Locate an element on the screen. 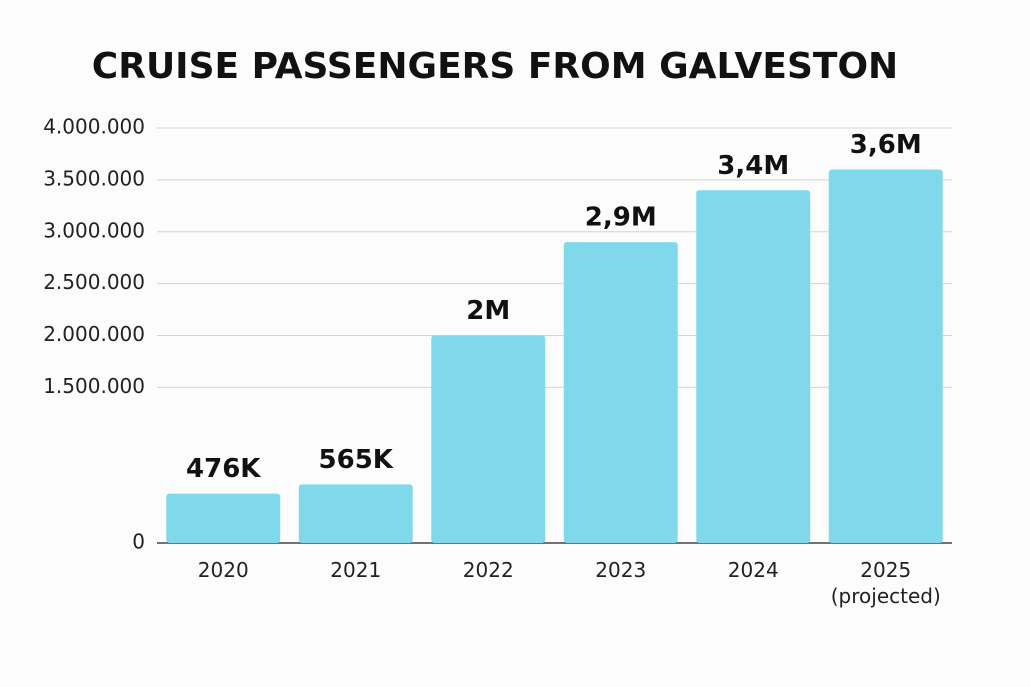 This screenshot has height=687, width=1030. value-label: 2M is located at coordinates (488, 311).